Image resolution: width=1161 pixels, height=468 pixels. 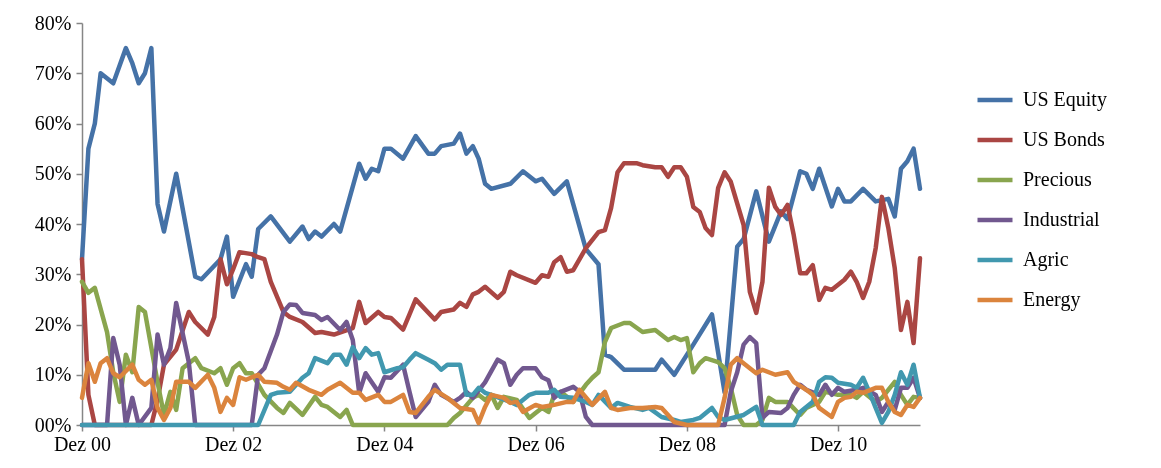 What do you see at coordinates (1058, 179) in the screenshot?
I see `legend-label: Precious` at bounding box center [1058, 179].